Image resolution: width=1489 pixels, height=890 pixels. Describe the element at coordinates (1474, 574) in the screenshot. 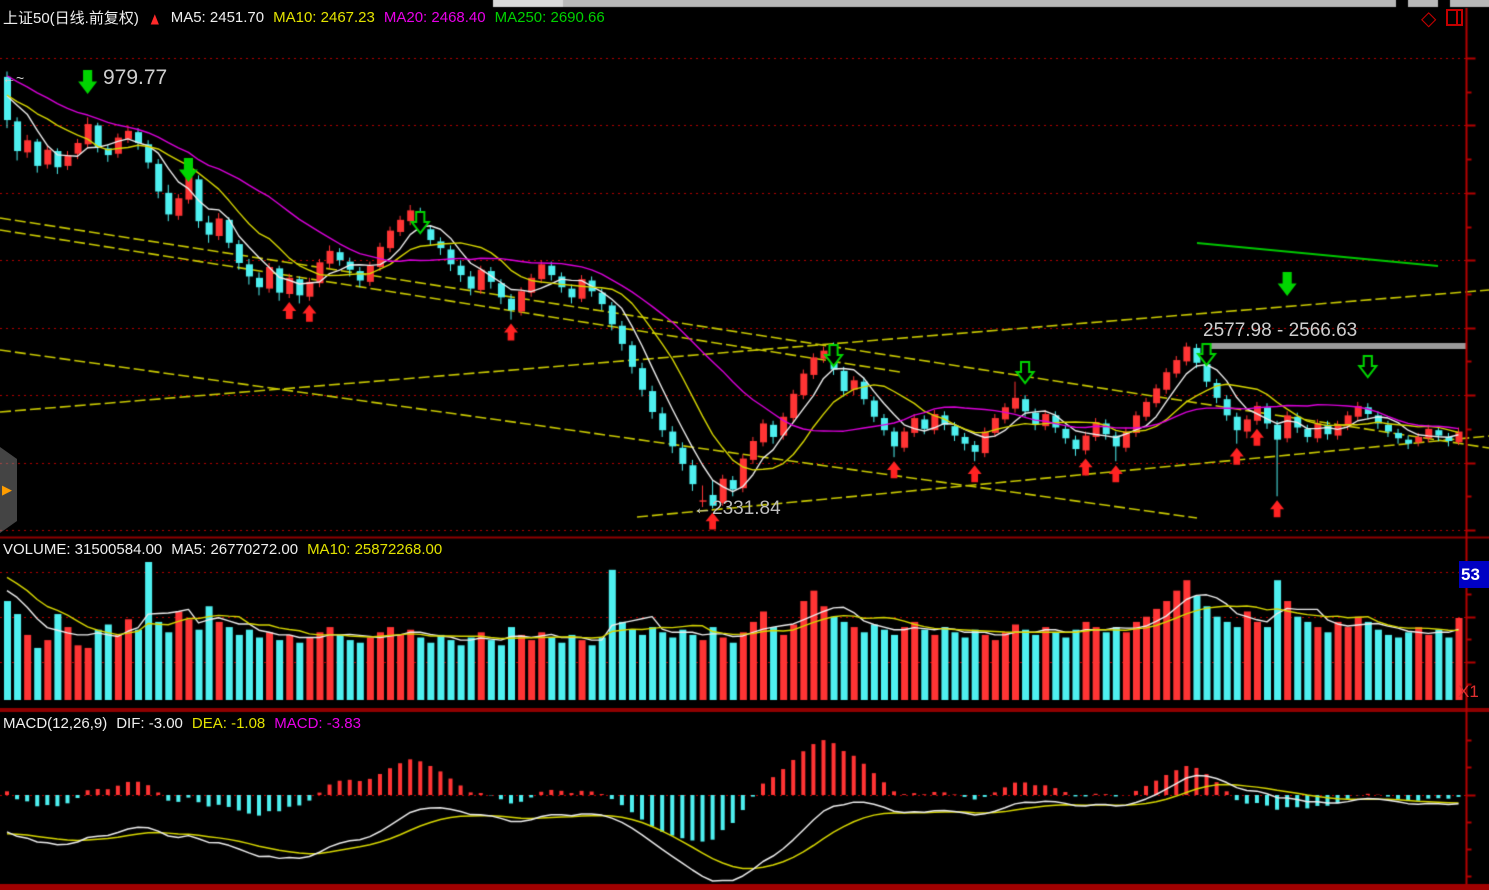

I see `volume-axis-max-badge: 53` at that location.